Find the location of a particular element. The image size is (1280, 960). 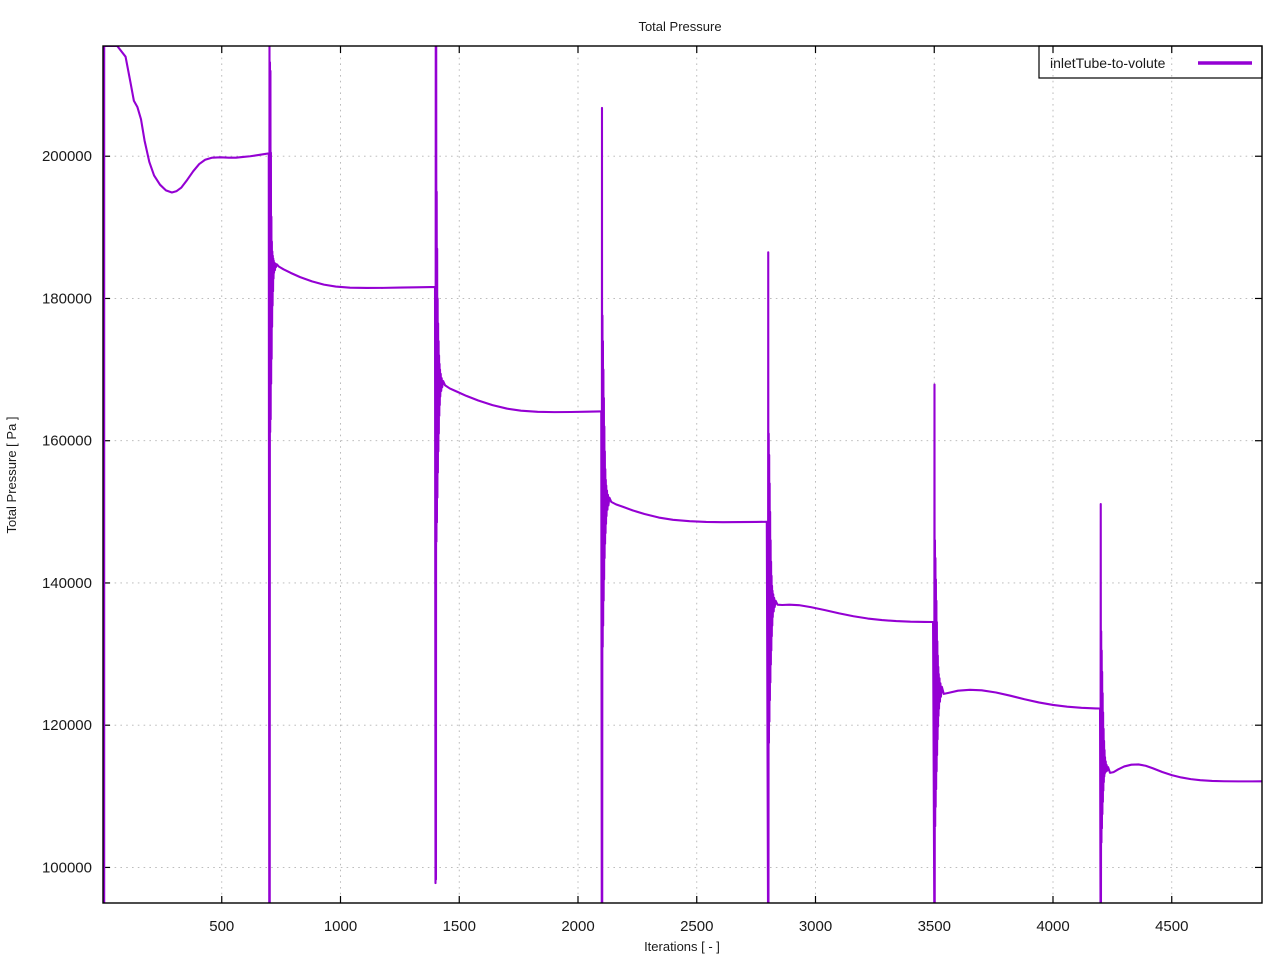

x-tick-label: 3000 is located at coordinates (815, 926).